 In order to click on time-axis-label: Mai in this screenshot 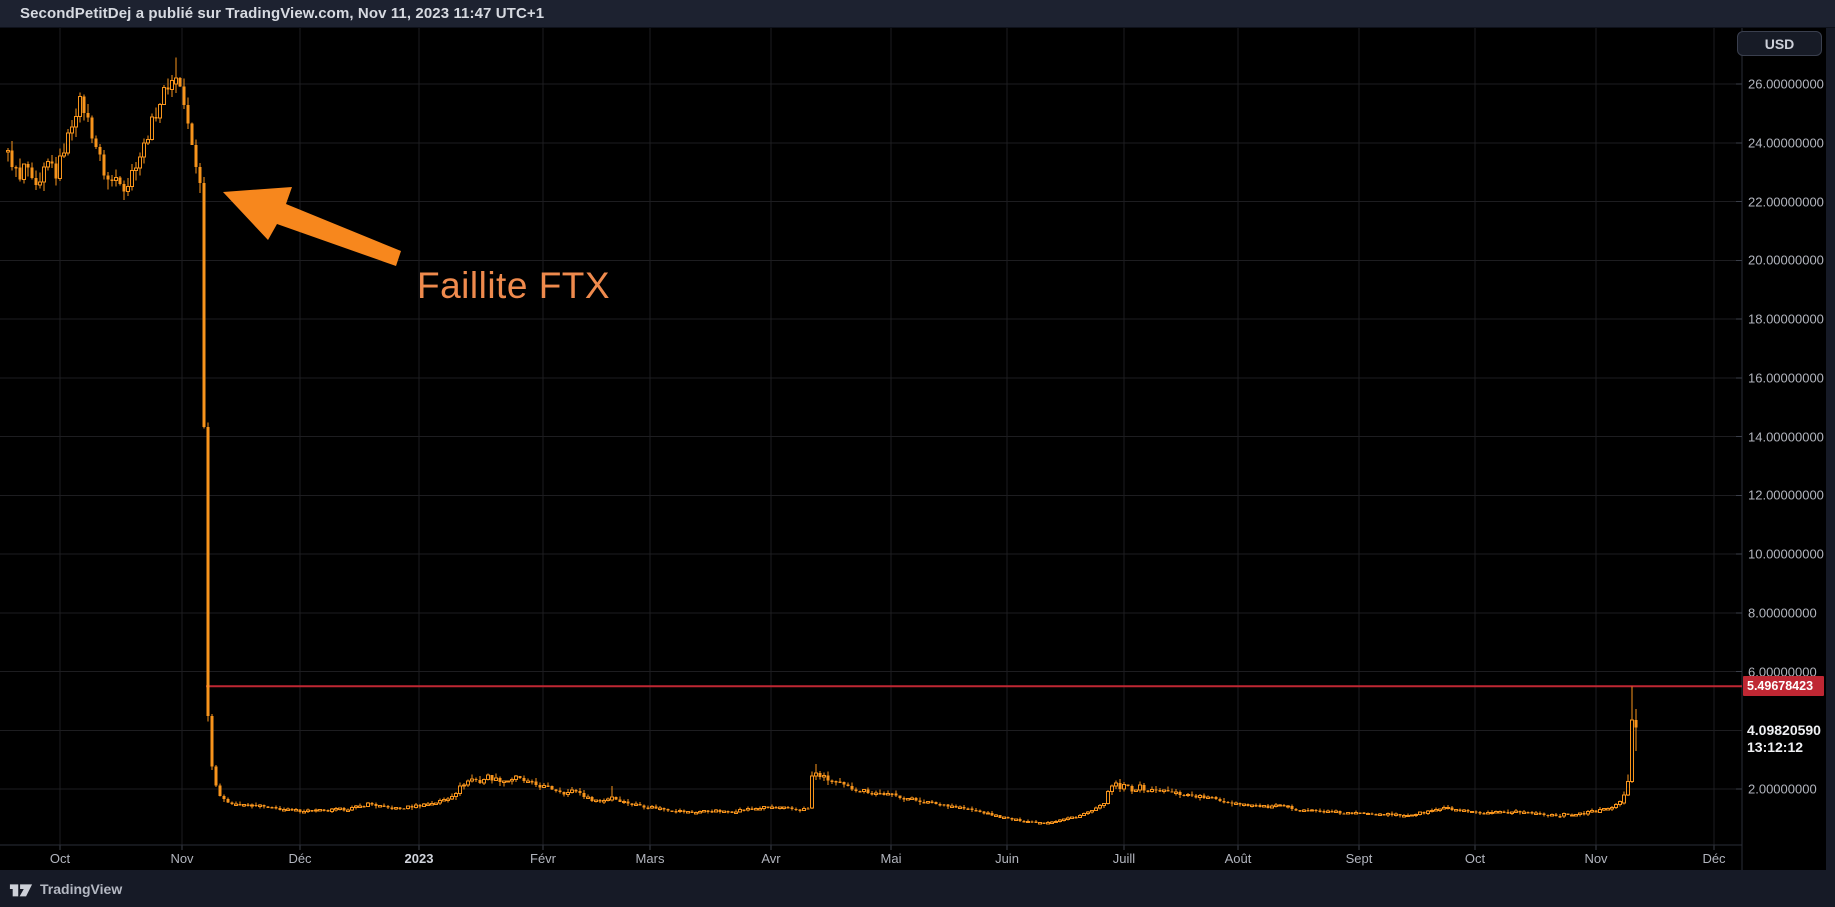, I will do `click(891, 858)`.